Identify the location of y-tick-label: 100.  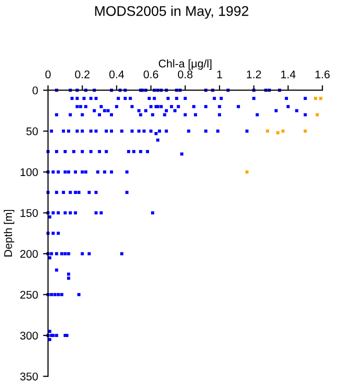
(29, 172).